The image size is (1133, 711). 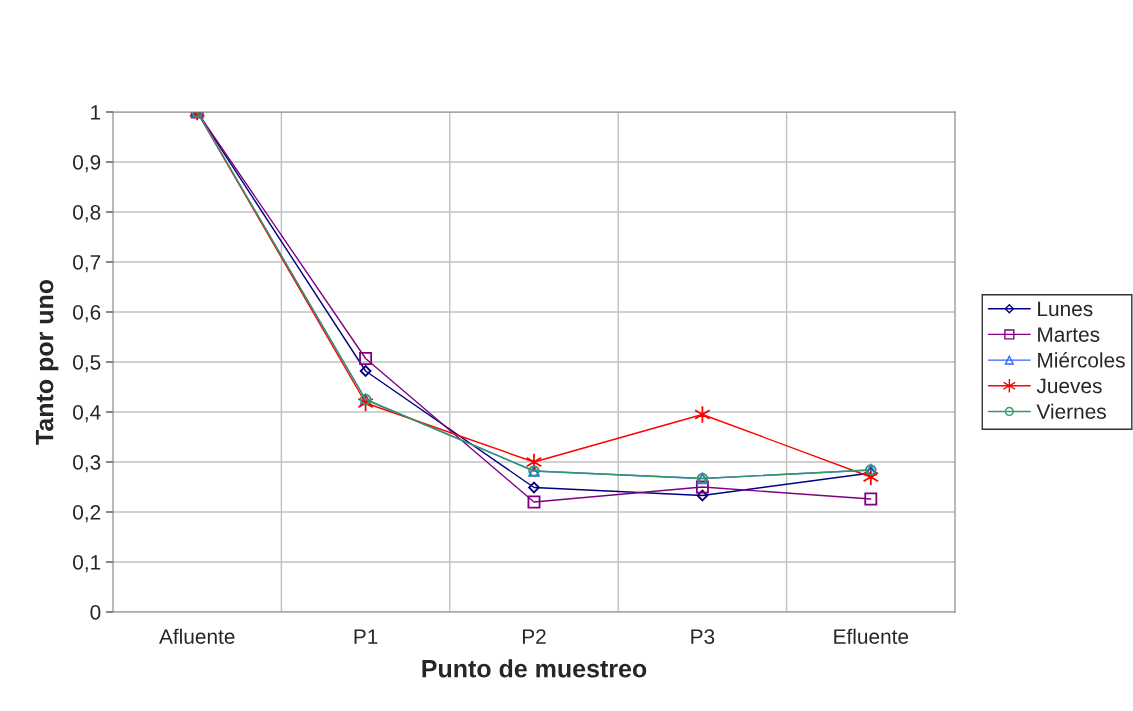 What do you see at coordinates (871, 636) in the screenshot?
I see `x-tick-label: Efluente` at bounding box center [871, 636].